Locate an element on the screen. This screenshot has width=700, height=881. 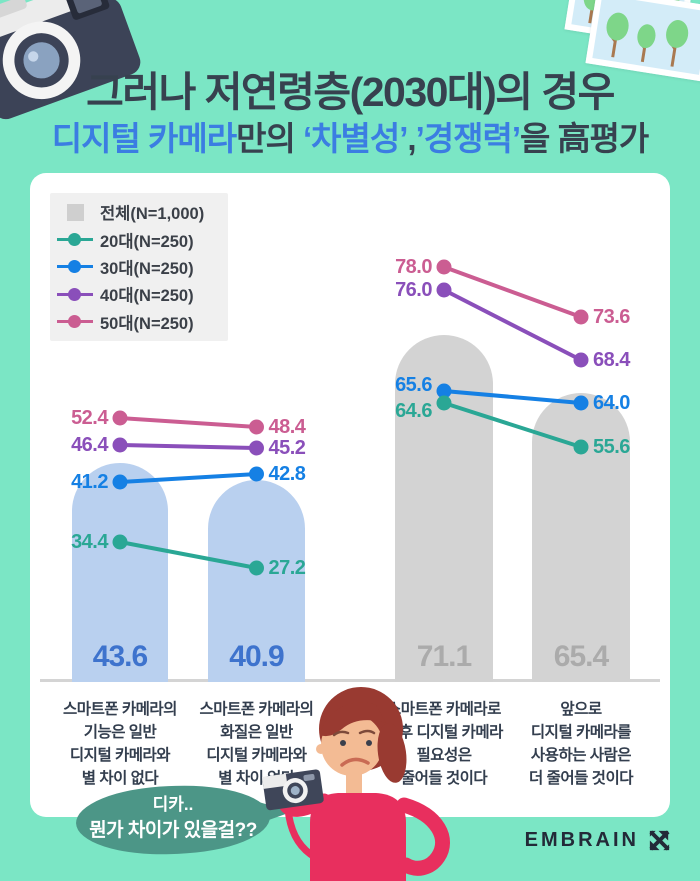
bar-value-label: 65.4 is located at coordinates (581, 656).